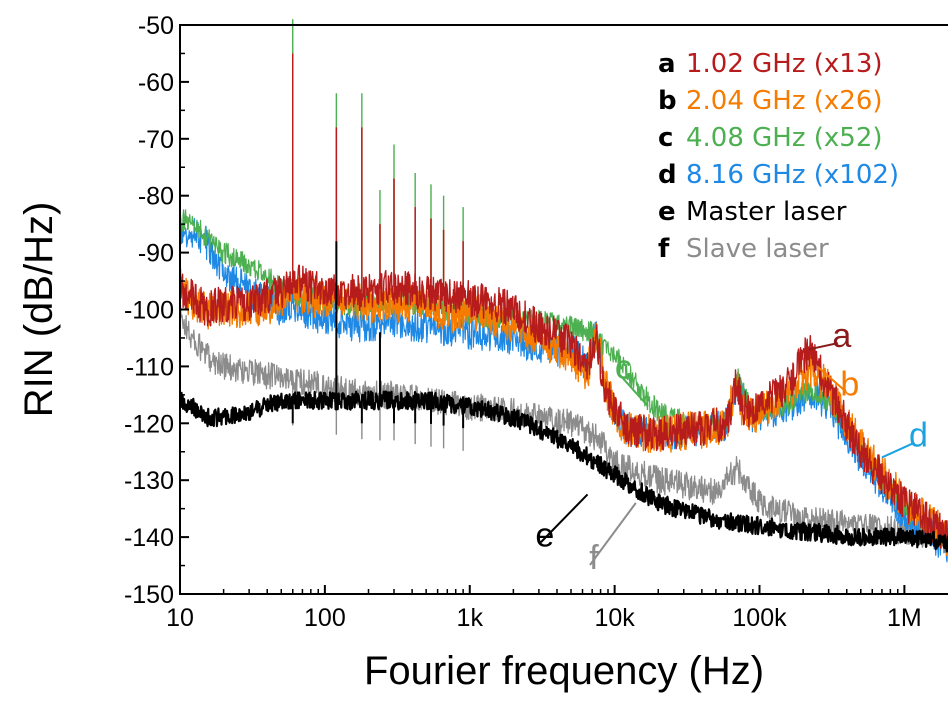 This screenshot has height=709, width=948. I want to click on legend-label-c: 4.08 GHz (x52), so click(784, 138).